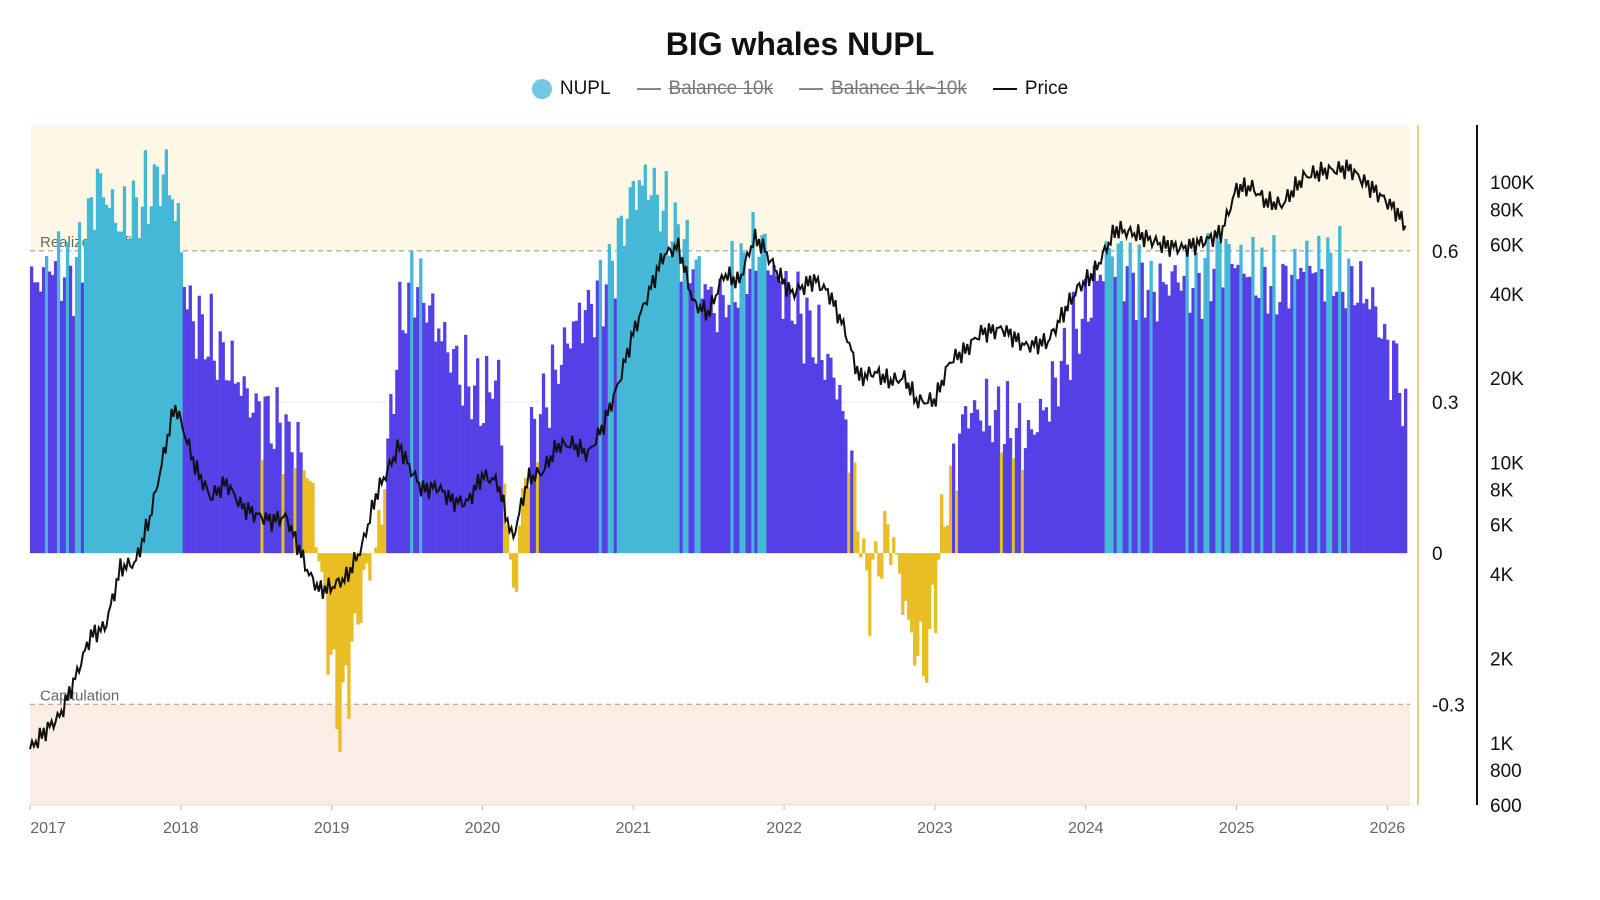  I want to click on x-tick-label: 2025, so click(1237, 828).